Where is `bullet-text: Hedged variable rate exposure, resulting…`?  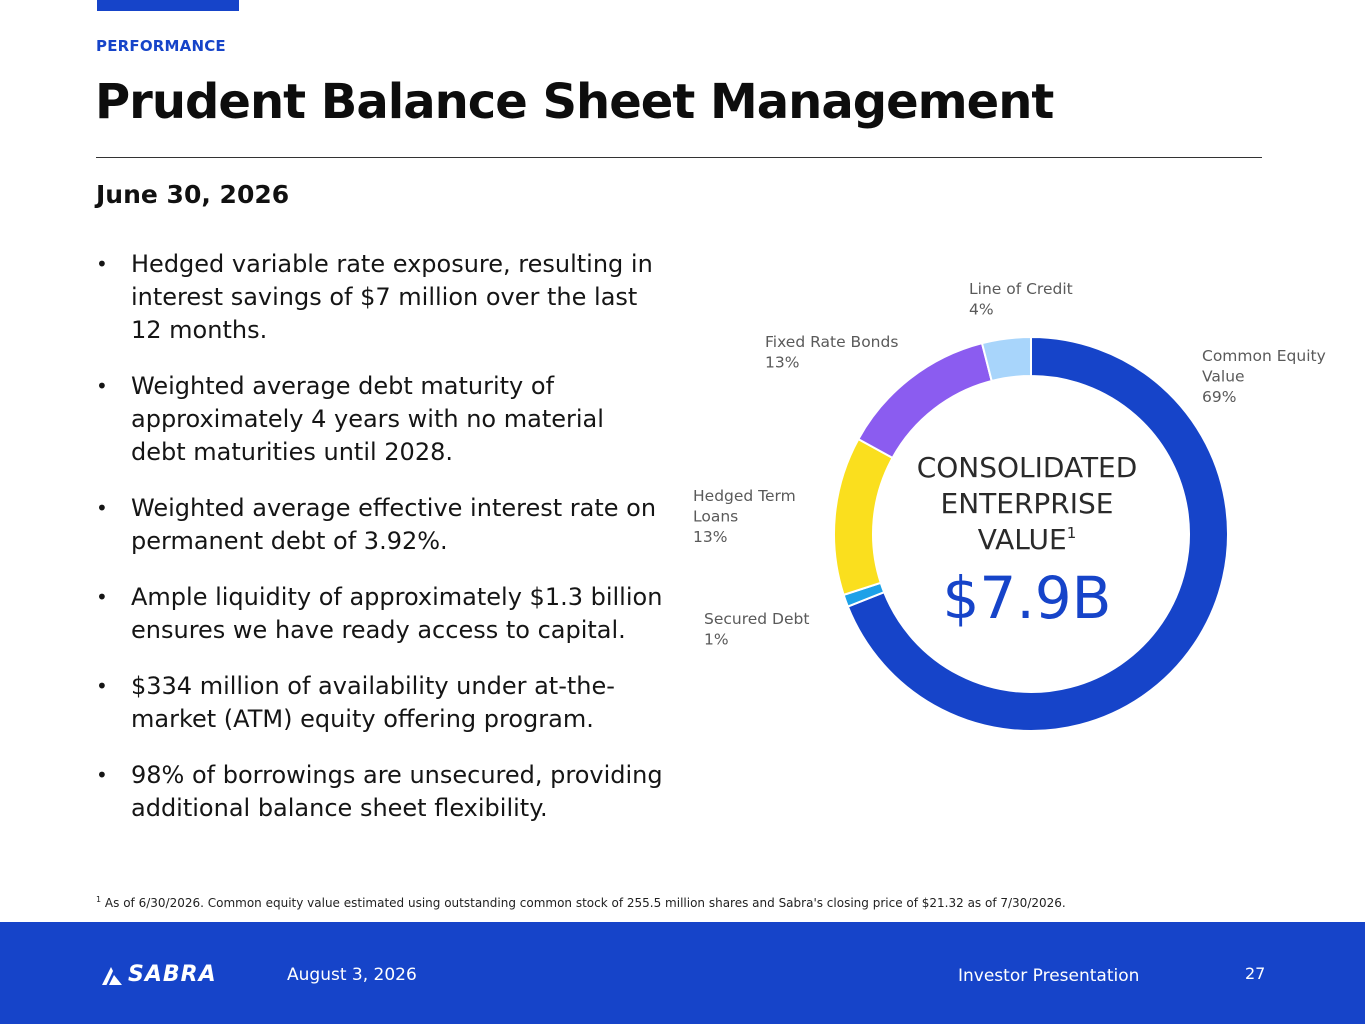
bullet-text: Hedged variable rate exposure, resulting… is located at coordinates (392, 297).